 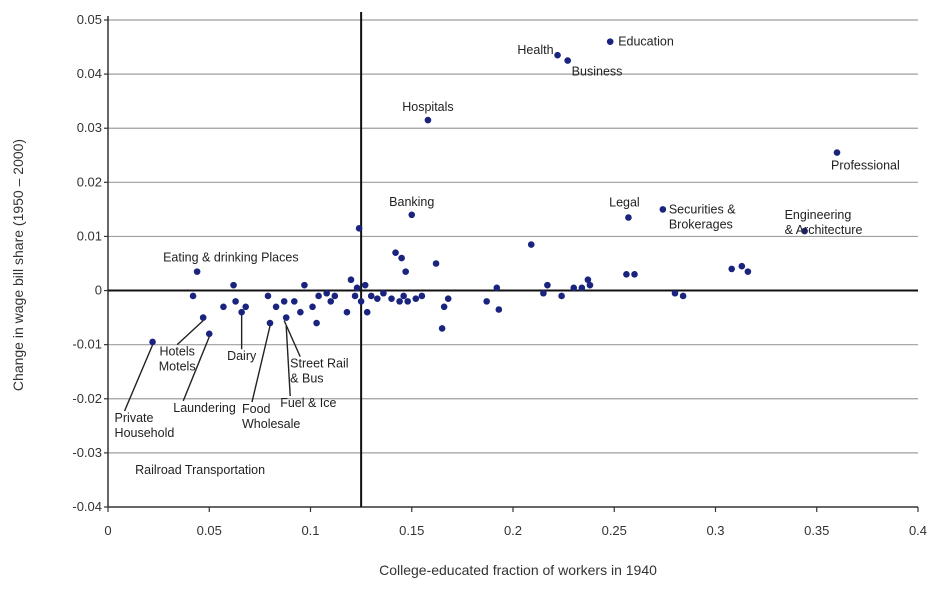 I want to click on point-annotation: Engineering & Architecture, so click(x=824, y=222).